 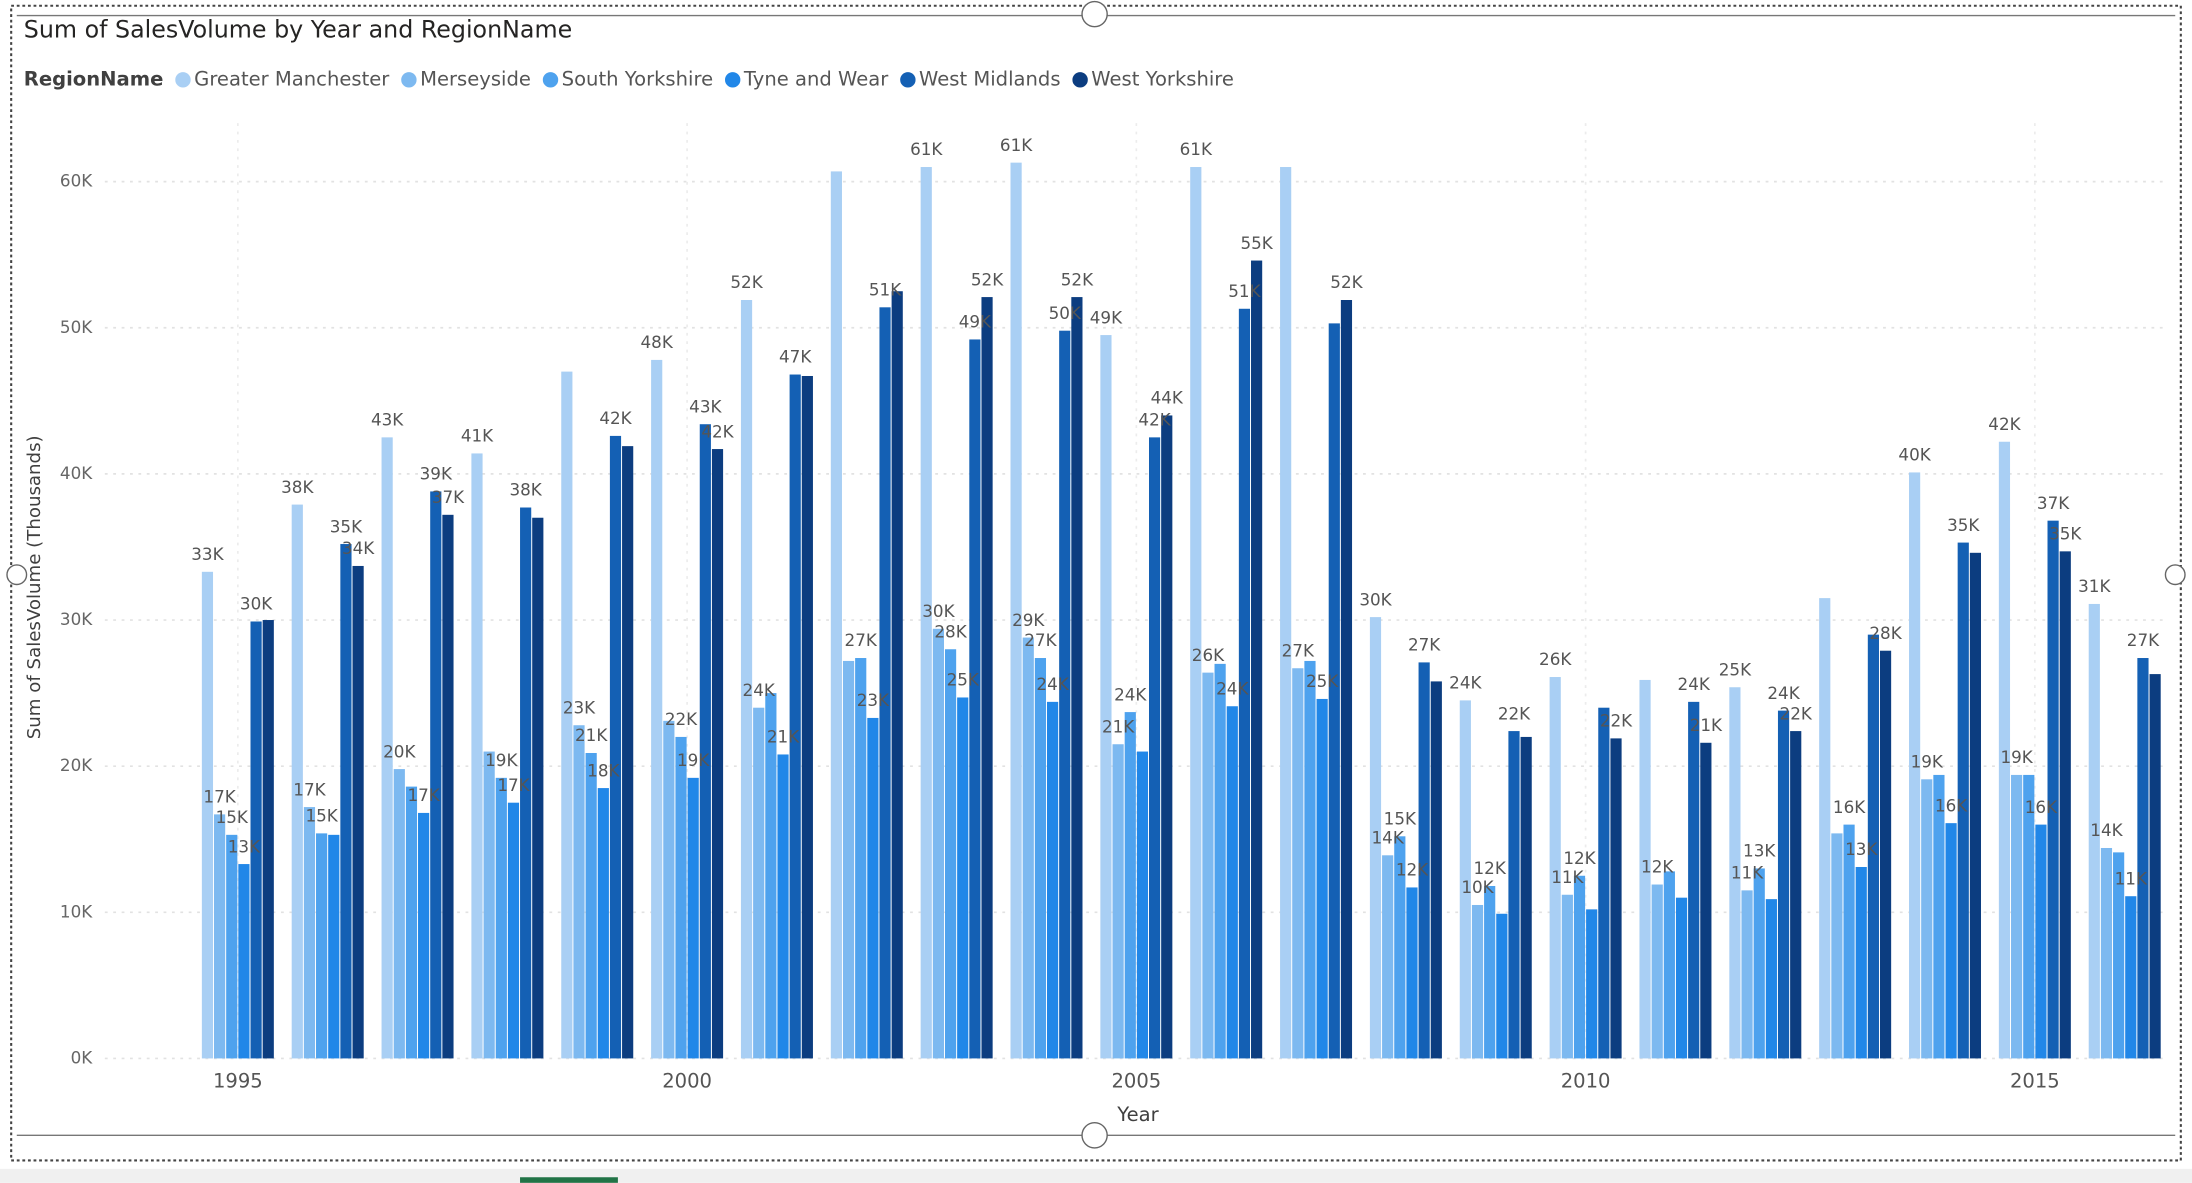 What do you see at coordinates (569, 1180) in the screenshot?
I see `active-tab` at bounding box center [569, 1180].